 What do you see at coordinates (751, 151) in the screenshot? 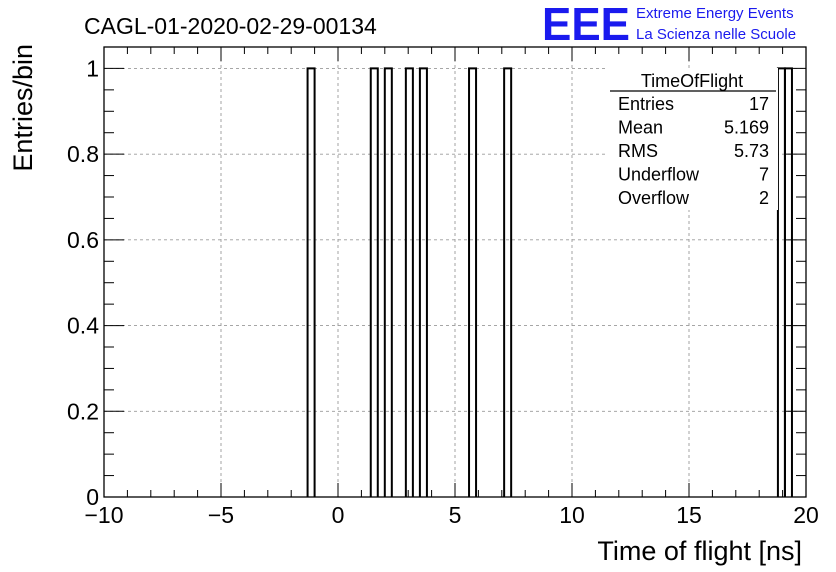
I see `stats-row-value: 5.73` at bounding box center [751, 151].